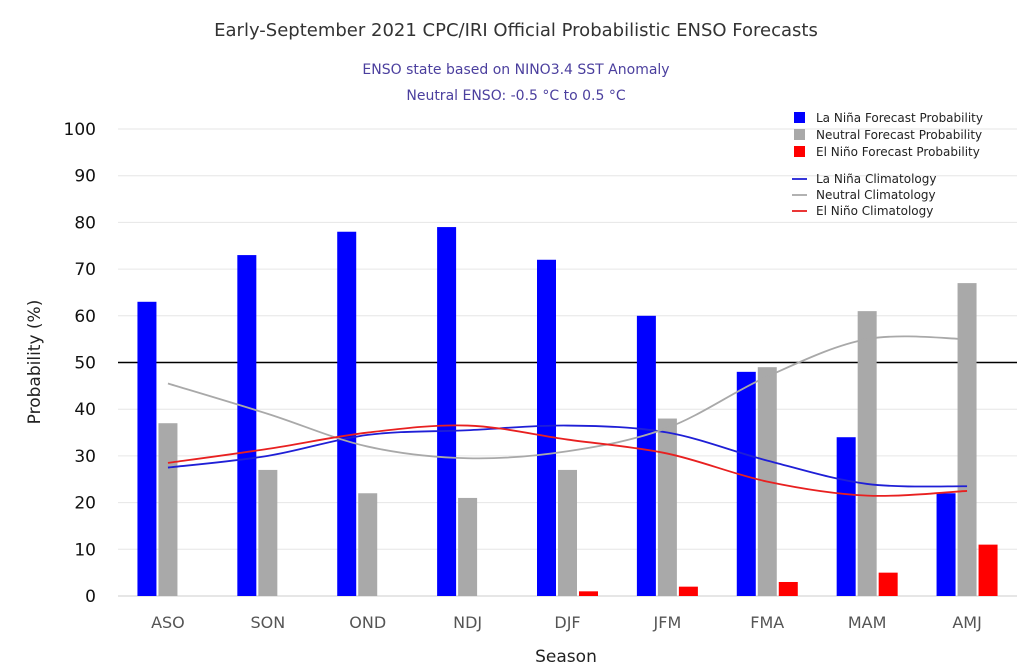 The image size is (1024, 672). What do you see at coordinates (566, 657) in the screenshot?
I see `x-axis-title: Season` at bounding box center [566, 657].